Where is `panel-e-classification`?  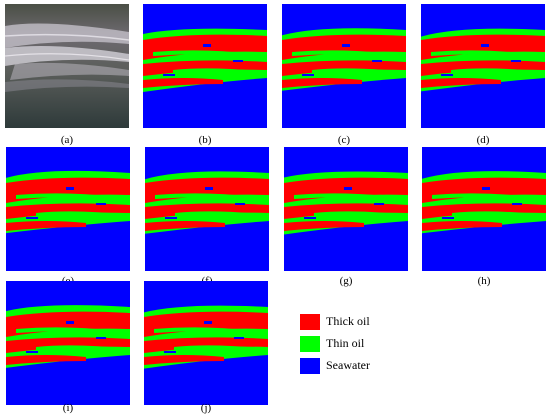
panel-e-classification is located at coordinates (68, 209).